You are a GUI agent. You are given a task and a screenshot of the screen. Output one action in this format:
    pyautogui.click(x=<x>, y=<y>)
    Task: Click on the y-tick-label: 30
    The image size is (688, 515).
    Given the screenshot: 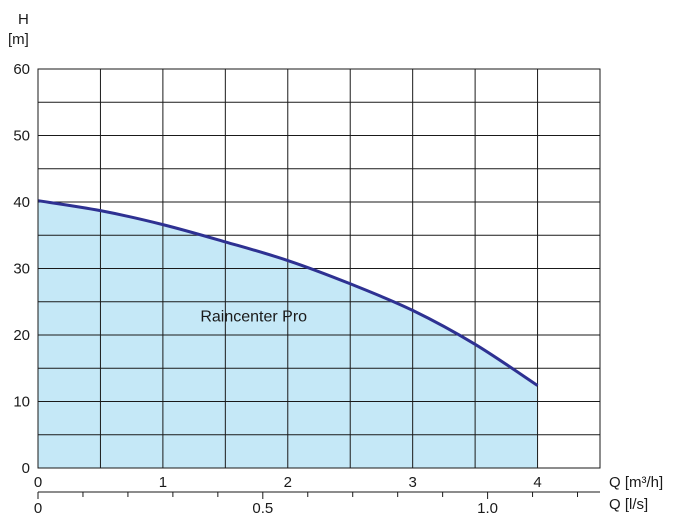 What is the action you would take?
    pyautogui.click(x=21, y=269)
    